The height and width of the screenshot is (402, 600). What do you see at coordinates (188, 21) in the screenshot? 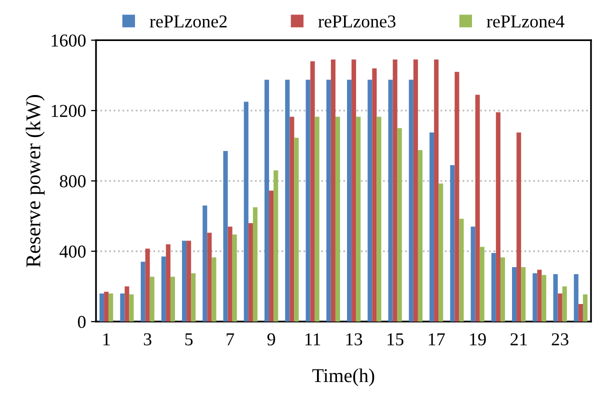
I see `legend-label: rePLzone2` at bounding box center [188, 21].